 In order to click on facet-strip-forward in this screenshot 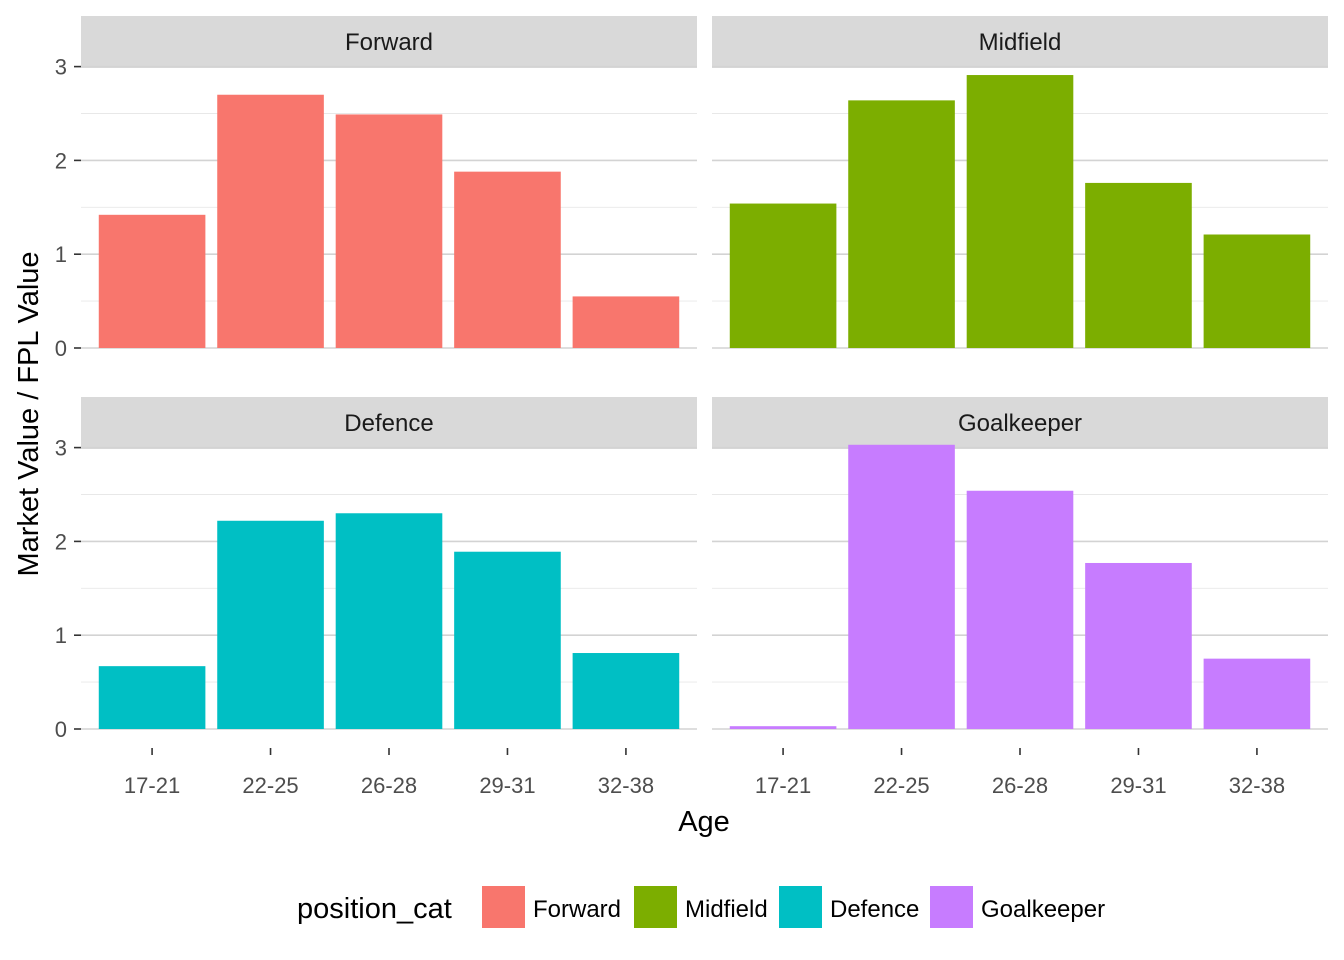, I will do `click(389, 42)`.